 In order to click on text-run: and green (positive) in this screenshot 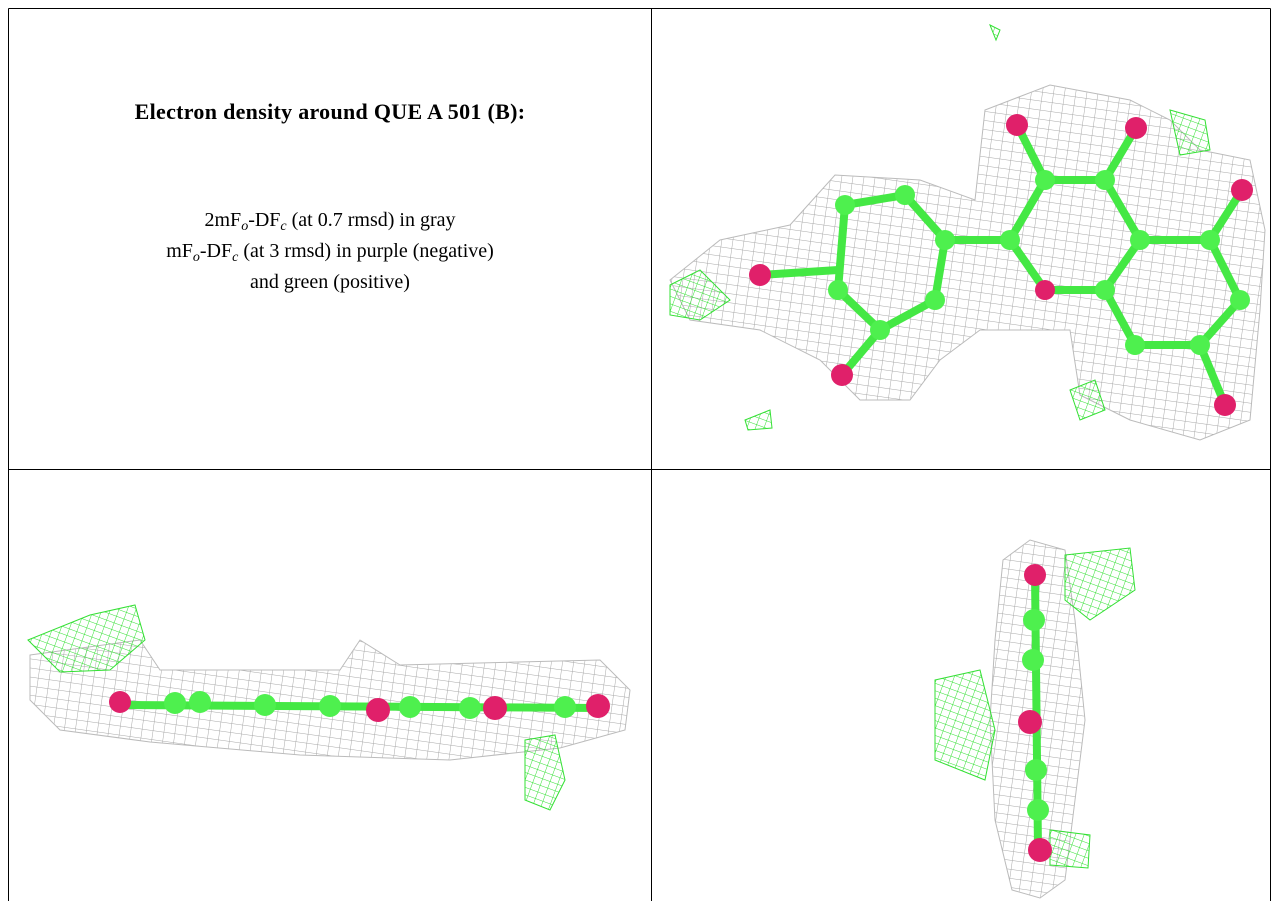, I will do `click(330, 282)`.